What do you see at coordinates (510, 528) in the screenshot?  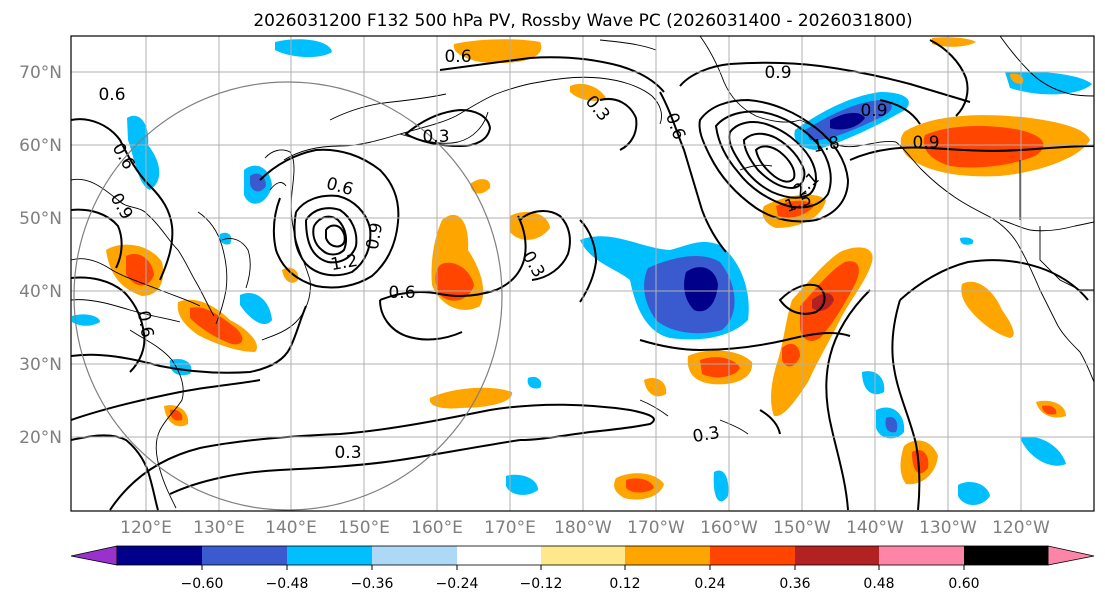 I see `longitude-label: 170°E` at bounding box center [510, 528].